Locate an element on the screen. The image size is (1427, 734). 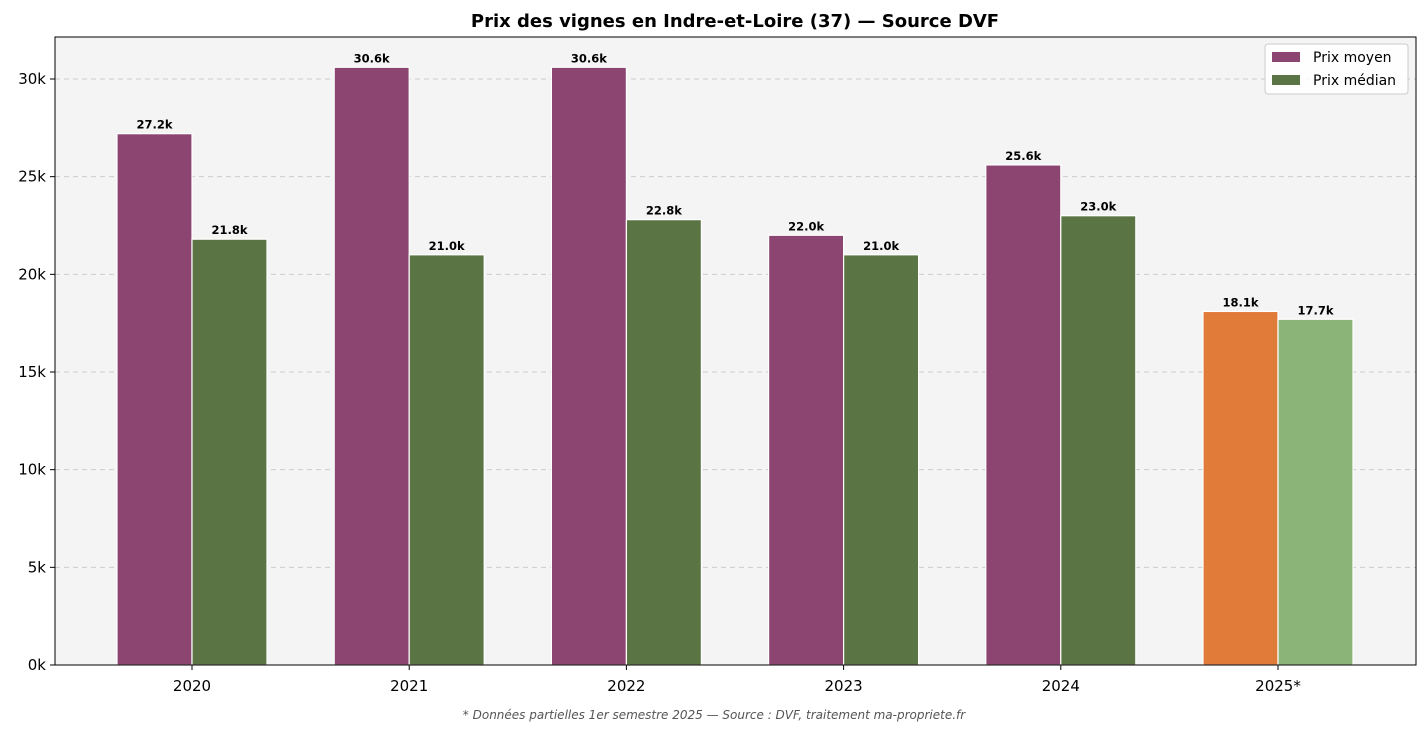
x-tick-label: 2021 is located at coordinates (409, 686).